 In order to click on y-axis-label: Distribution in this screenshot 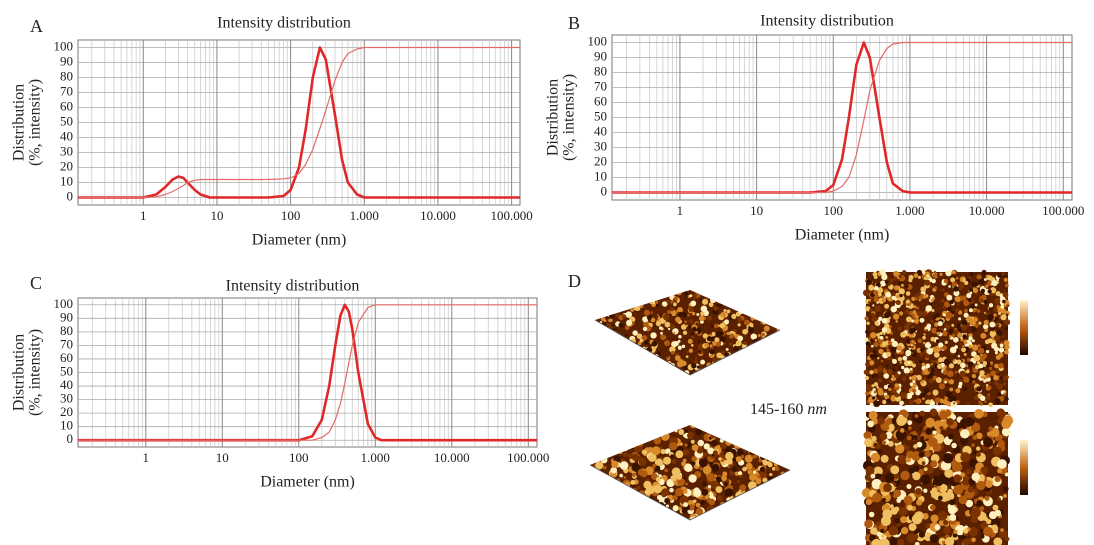, I will do `click(553, 117)`.